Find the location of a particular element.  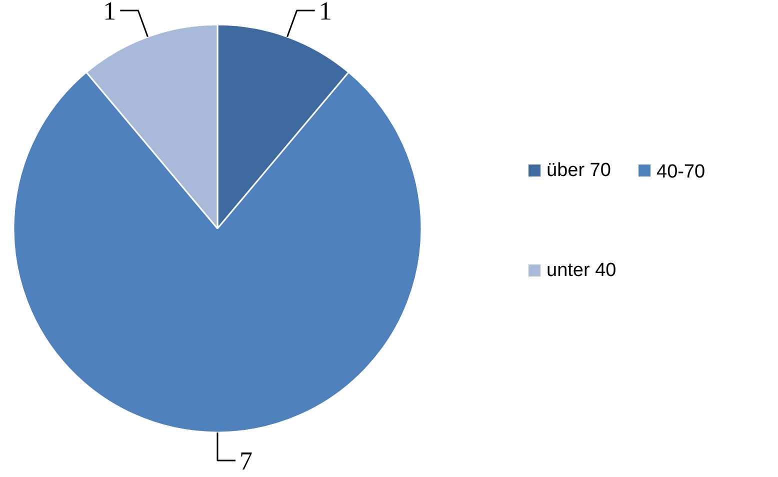

legend-label: unter 40 is located at coordinates (581, 270).